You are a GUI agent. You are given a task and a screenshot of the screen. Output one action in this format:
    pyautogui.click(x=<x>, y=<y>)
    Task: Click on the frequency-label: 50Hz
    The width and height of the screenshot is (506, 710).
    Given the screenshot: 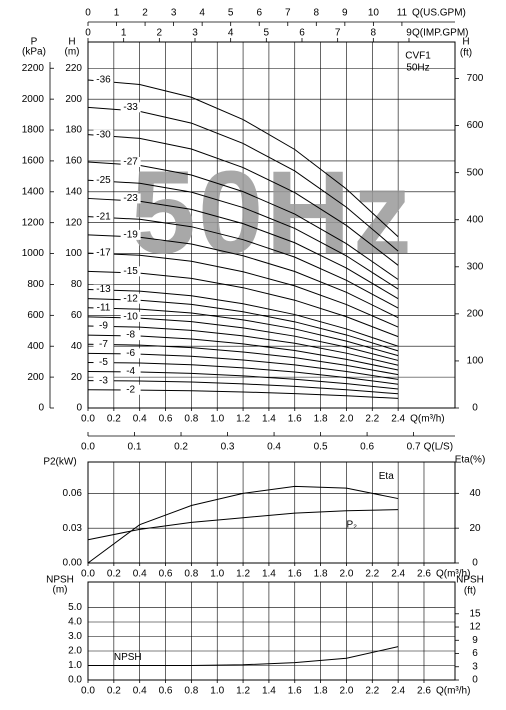 What is the action you would take?
    pyautogui.click(x=417, y=68)
    